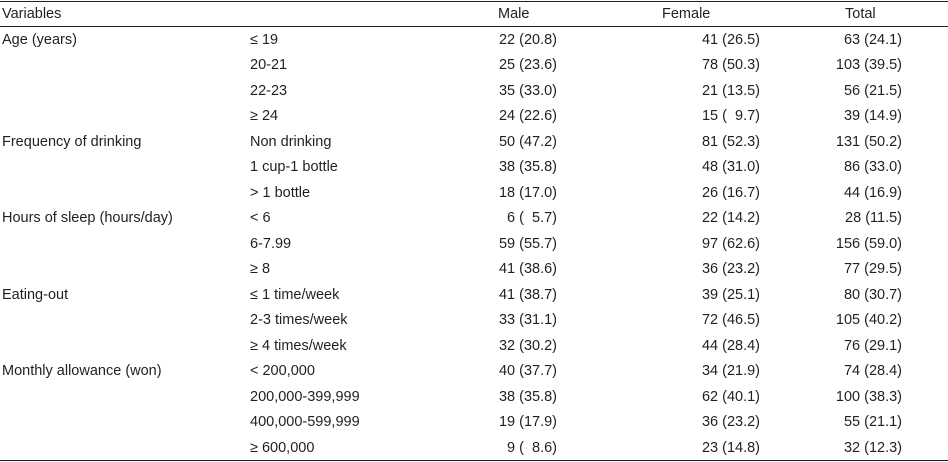 Image resolution: width=948 pixels, height=462 pixels. I want to click on header-male: Male, so click(514, 14).